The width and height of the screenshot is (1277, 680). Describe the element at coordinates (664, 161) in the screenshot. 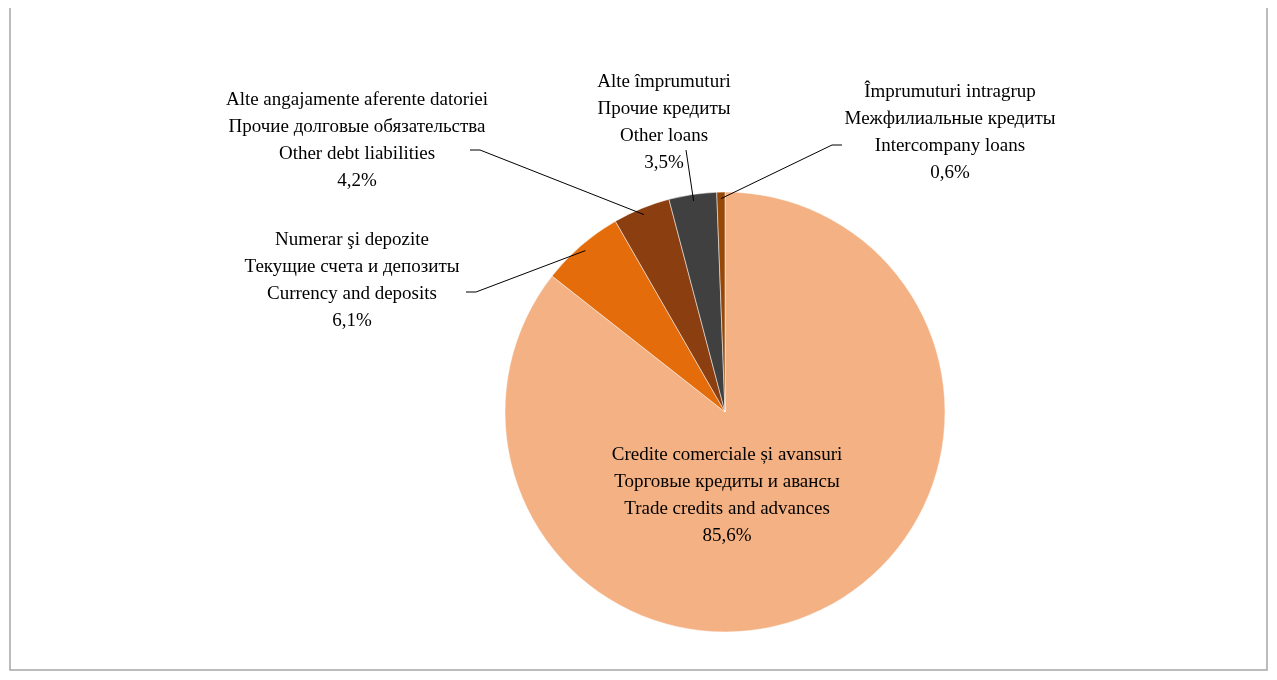

I see `data-label: 3,5%` at that location.